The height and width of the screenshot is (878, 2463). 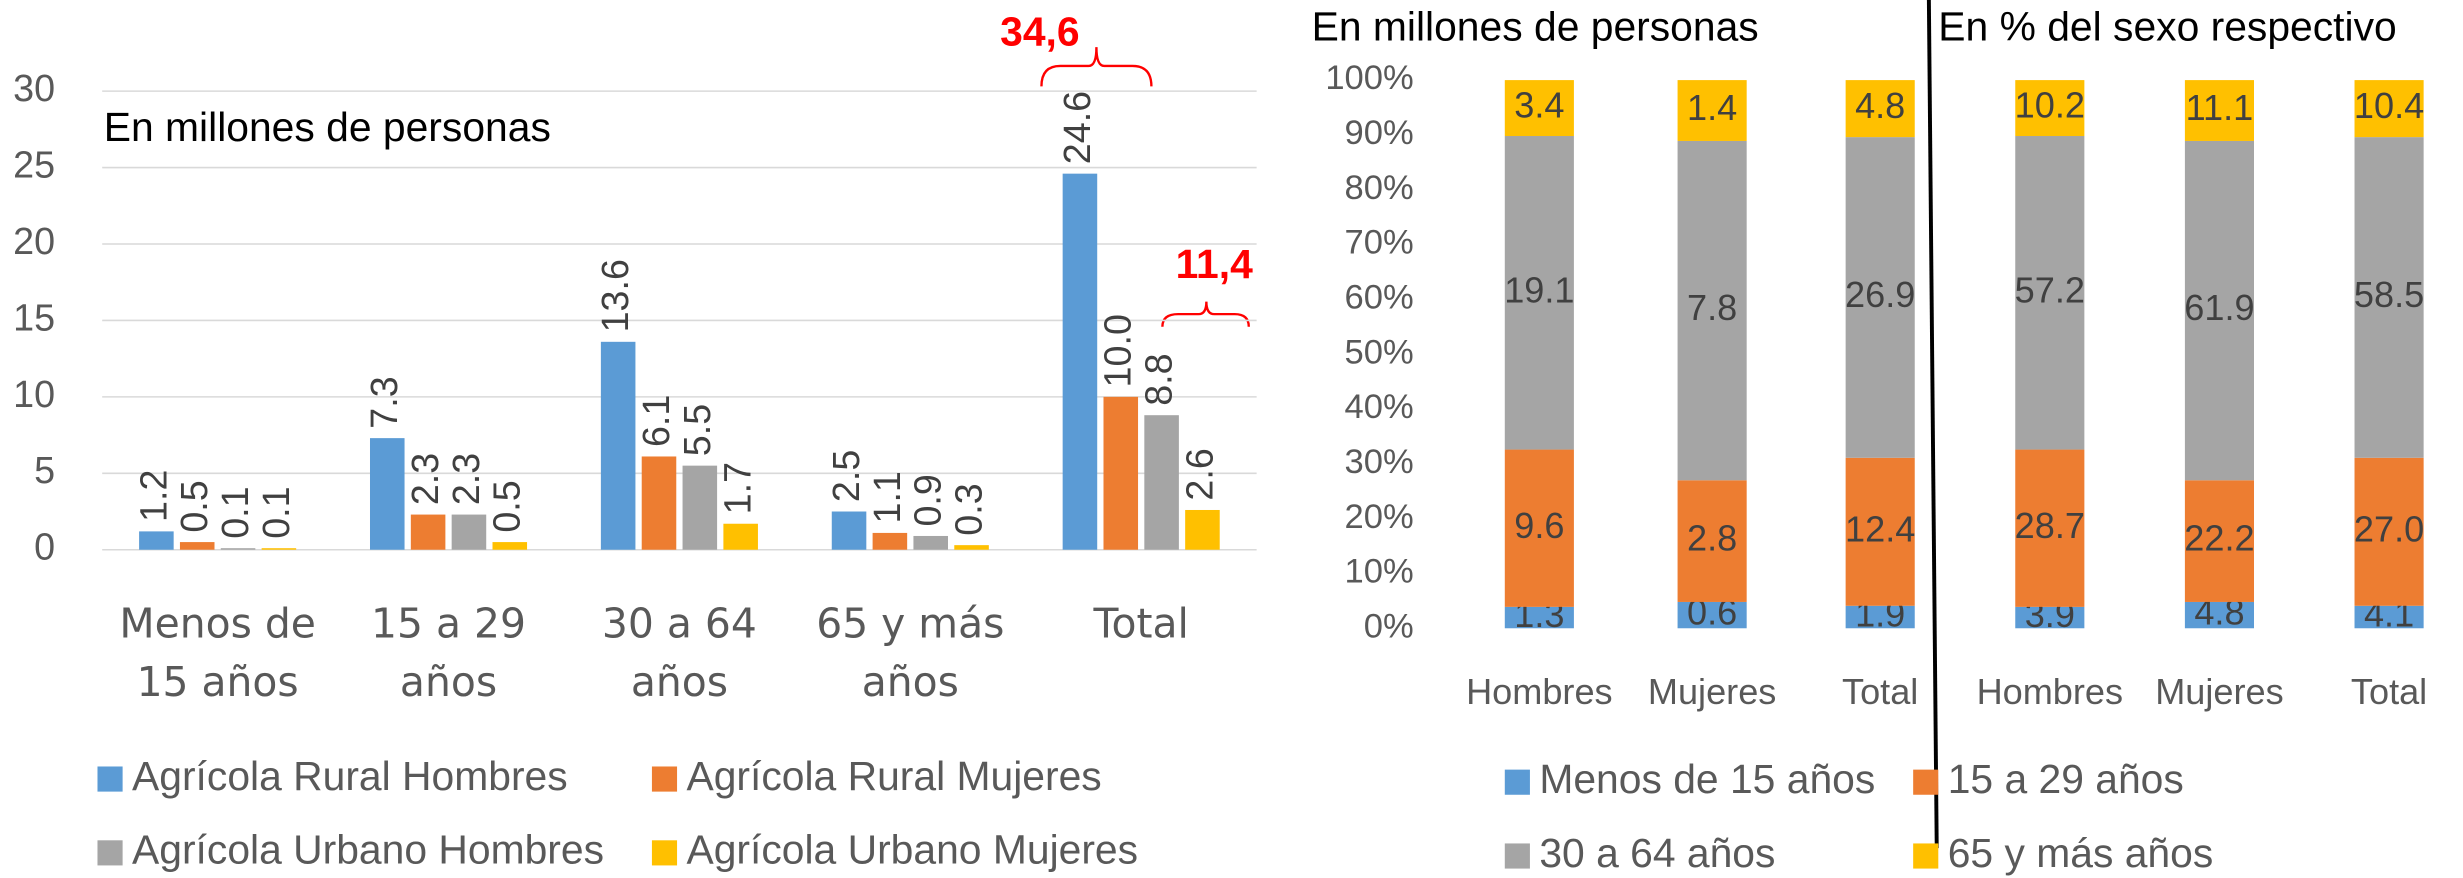 I want to click on x-tick-label: Mujeres, so click(x=2219, y=691).